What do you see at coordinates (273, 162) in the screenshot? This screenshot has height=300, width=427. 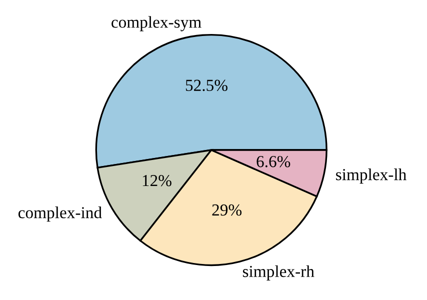 I see `data-label: 6.6%` at bounding box center [273, 162].